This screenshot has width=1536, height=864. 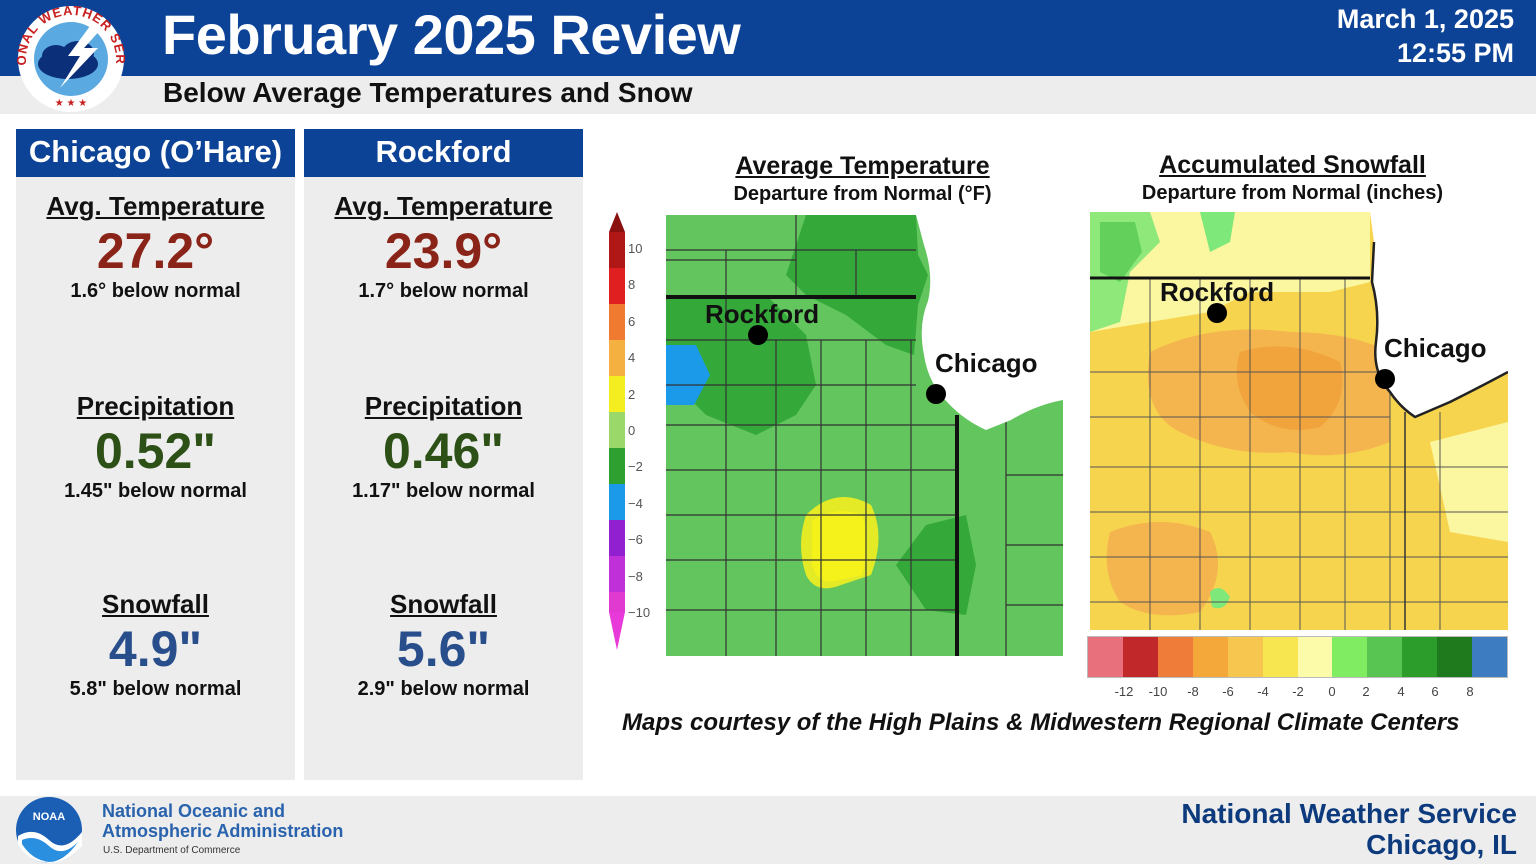 What do you see at coordinates (223, 831) in the screenshot?
I see `noaa-name-line2: Atmospheric Administration` at bounding box center [223, 831].